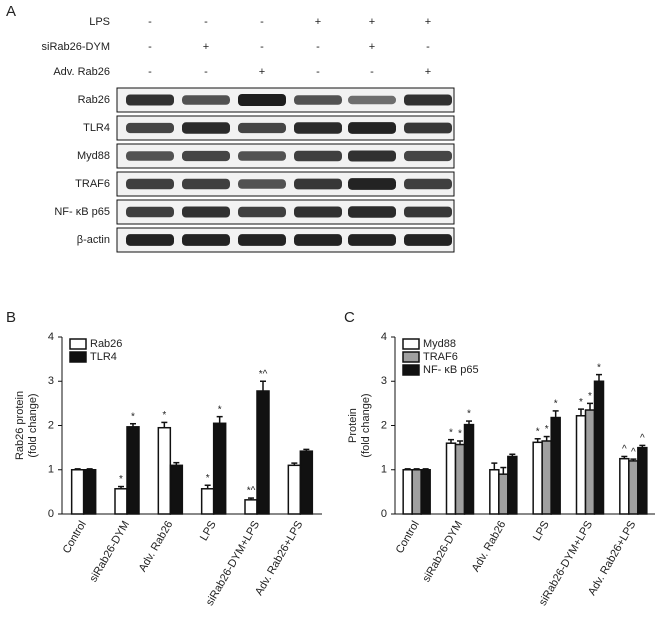 This screenshot has width=666, height=617. What do you see at coordinates (82, 212) in the screenshot?
I see `blot-label: NF- κB p65` at bounding box center [82, 212].